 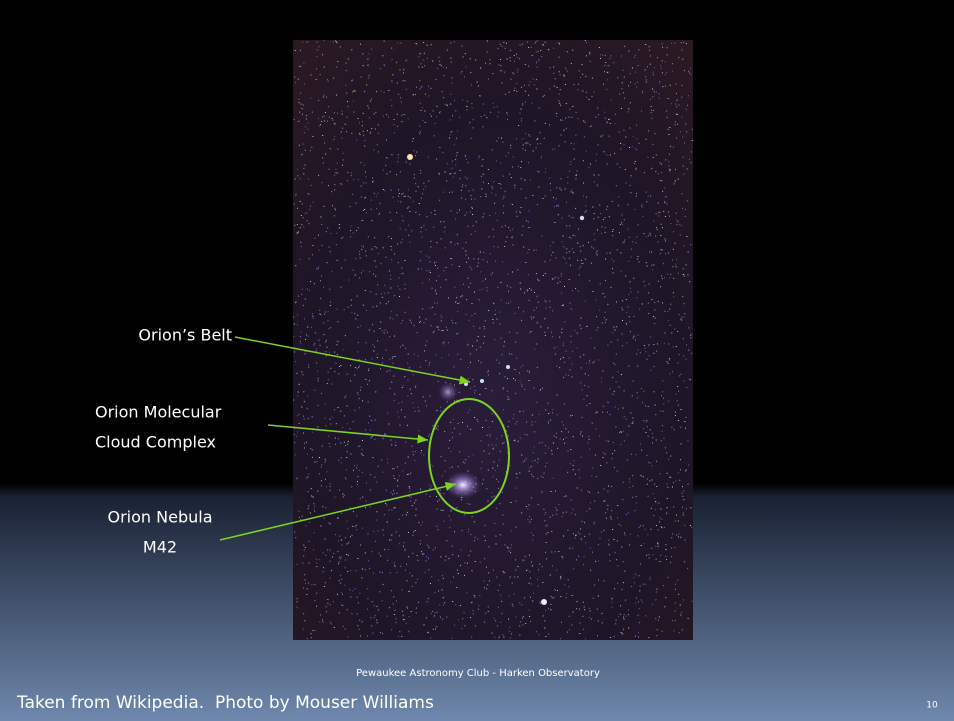 What do you see at coordinates (160, 517) in the screenshot?
I see `label: Orion Nebula` at bounding box center [160, 517].